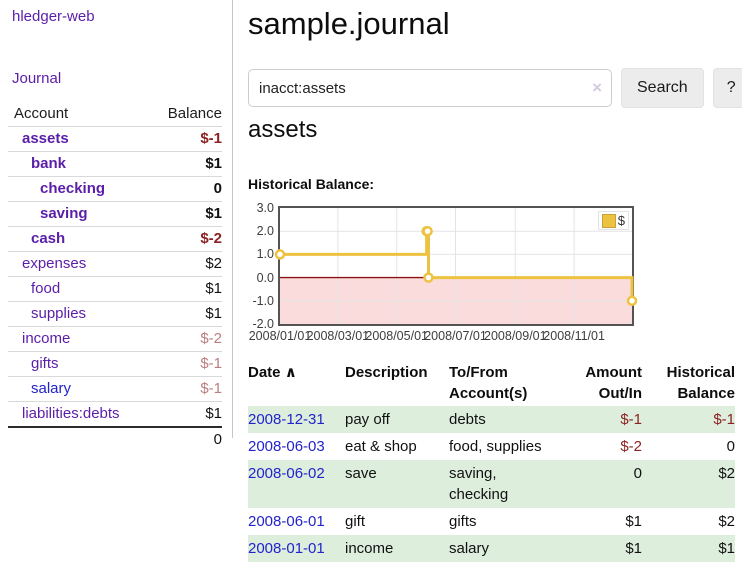 This screenshot has height=582, width=742. Describe the element at coordinates (51, 388) in the screenshot. I see `account-link: salary` at that location.